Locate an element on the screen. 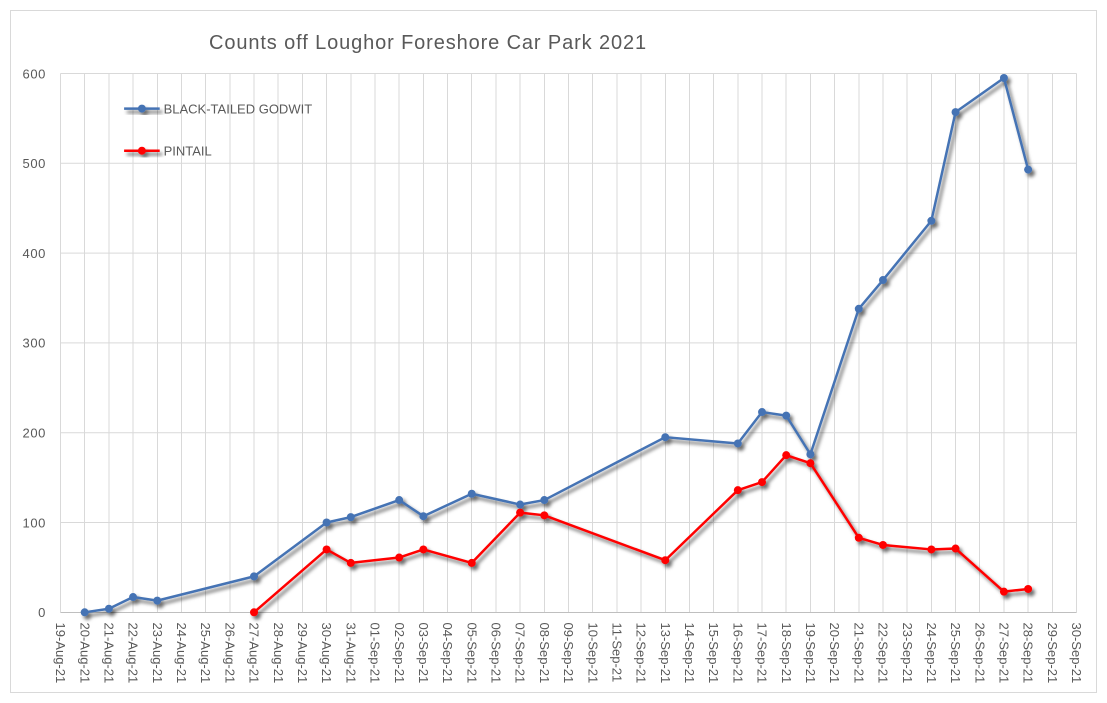  svg-text: 22-Sep-21 is located at coordinates (883, 653).